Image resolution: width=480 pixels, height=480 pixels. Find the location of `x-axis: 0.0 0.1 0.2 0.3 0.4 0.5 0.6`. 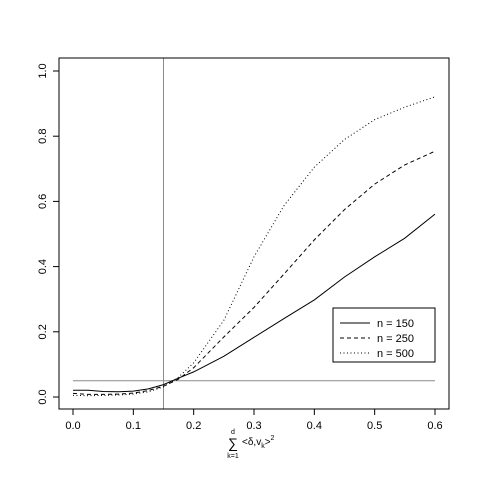

x-axis: 0.0 0.1 0.2 0.3 0.4 0.5 0.6 is located at coordinates (254, 420).